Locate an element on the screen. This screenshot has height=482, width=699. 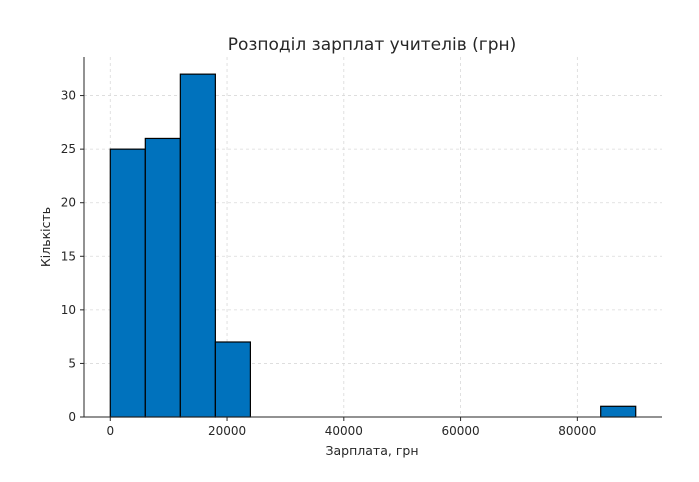
y-tick-label: 20 is located at coordinates (68, 203).